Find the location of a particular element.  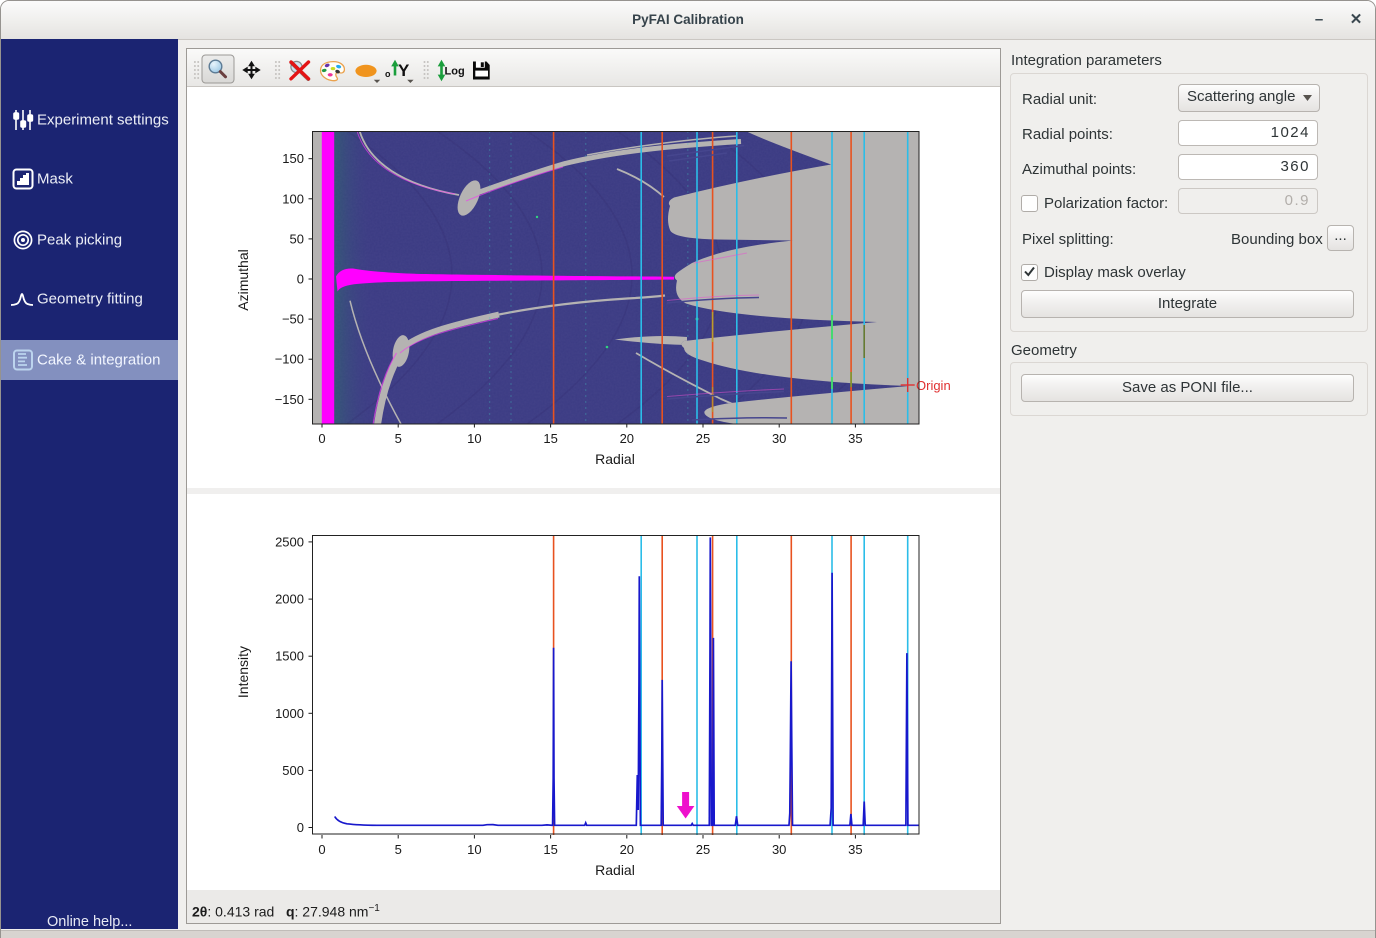

svg-text: −50 is located at coordinates (293, 319).